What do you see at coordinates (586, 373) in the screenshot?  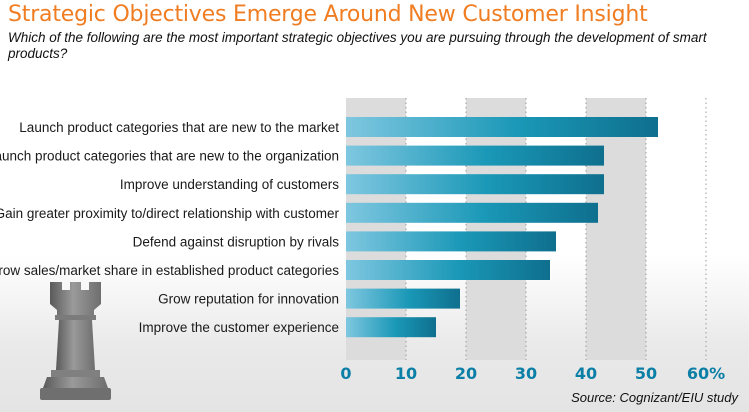 I see `x-tick-label: 40` at bounding box center [586, 373].